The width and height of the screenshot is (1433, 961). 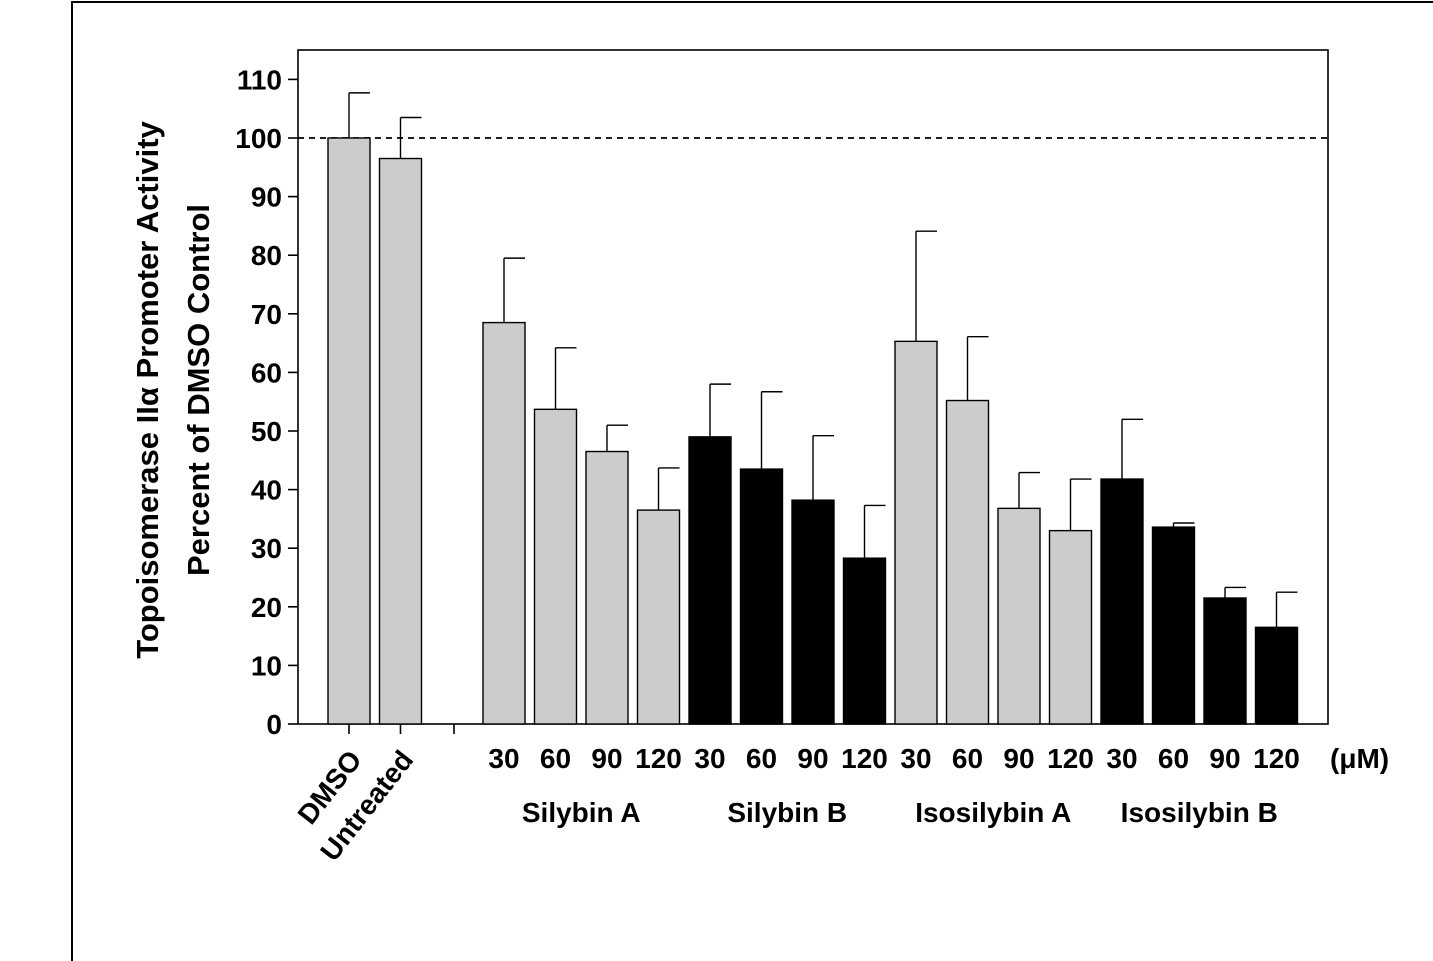 What do you see at coordinates (259, 79) in the screenshot?
I see `y-tick-label: 110` at bounding box center [259, 79].